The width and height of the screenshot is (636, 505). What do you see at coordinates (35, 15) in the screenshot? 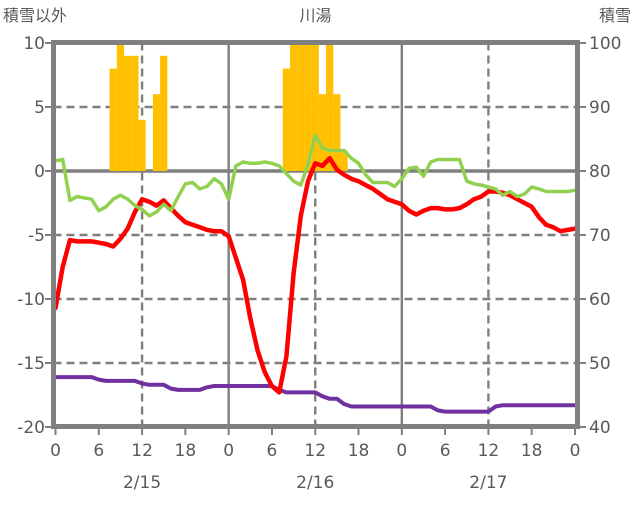
I see `left-axis-title: 積雪以外` at bounding box center [35, 15].